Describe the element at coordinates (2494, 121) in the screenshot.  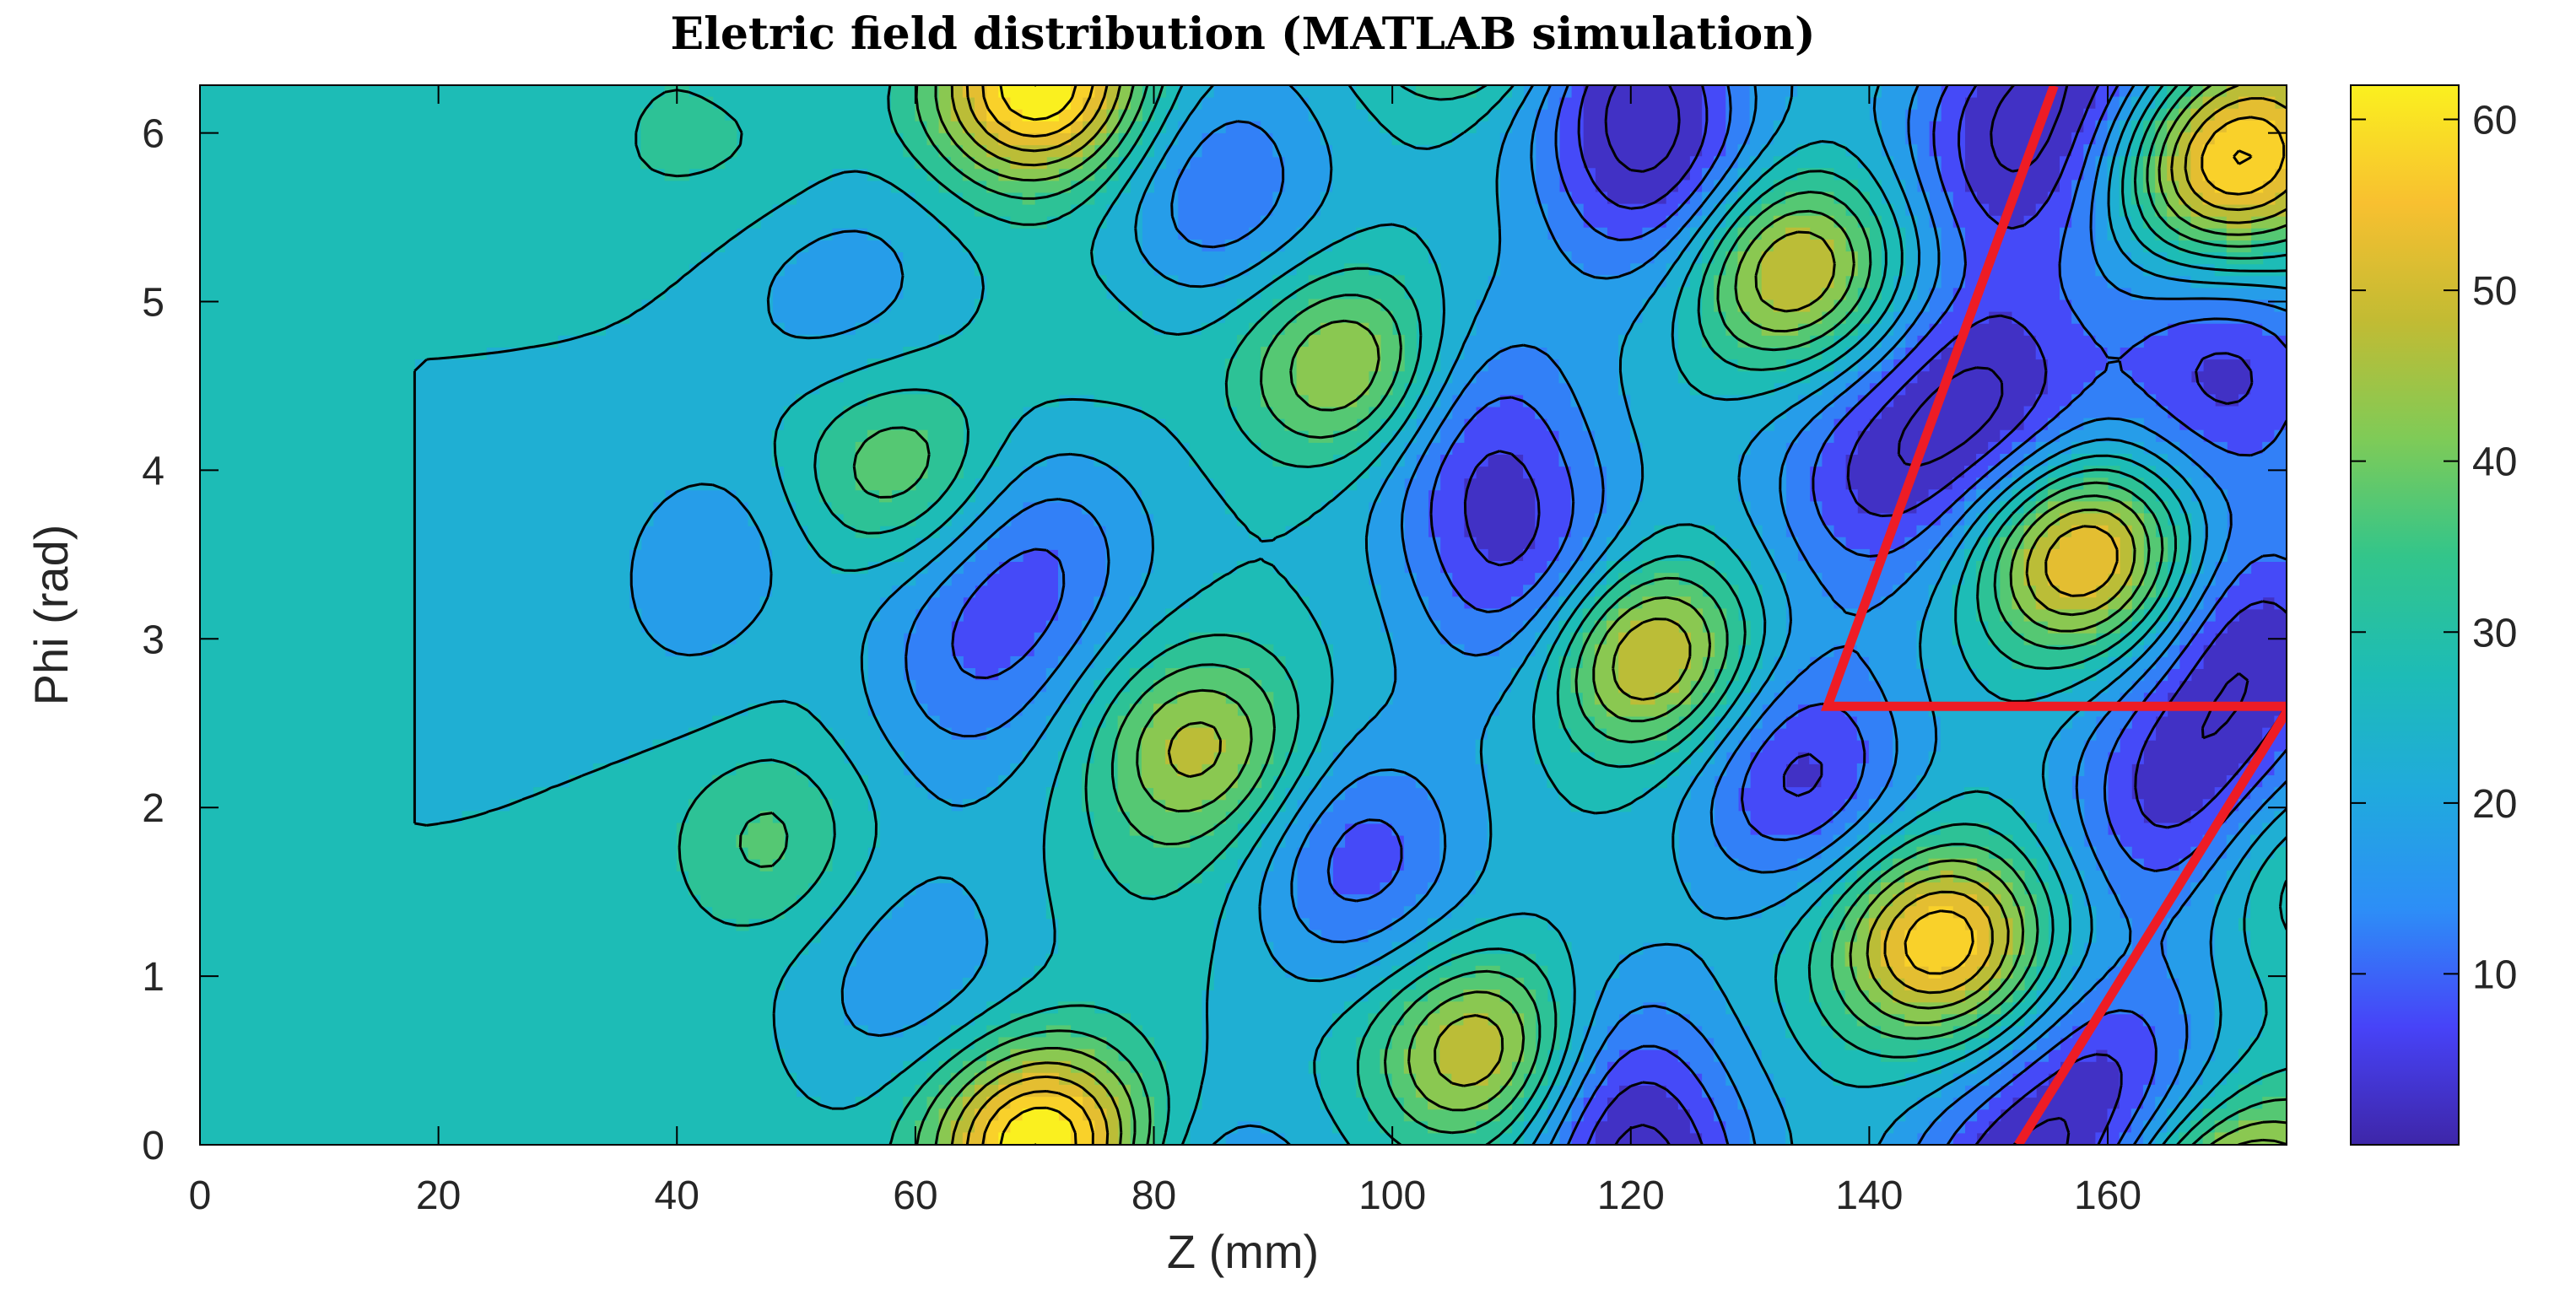
I see `colorbar-tick-label: 60` at that location.